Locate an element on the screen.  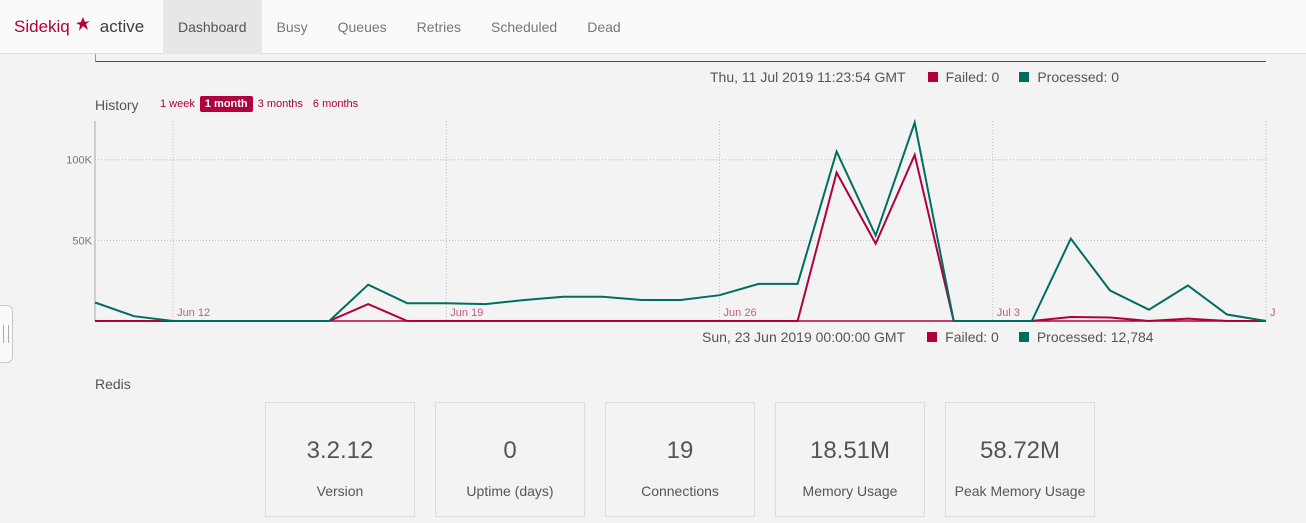
realtime-legend-date: Thu, 11 Jul 2019 11:23:54 GMT is located at coordinates (808, 77).